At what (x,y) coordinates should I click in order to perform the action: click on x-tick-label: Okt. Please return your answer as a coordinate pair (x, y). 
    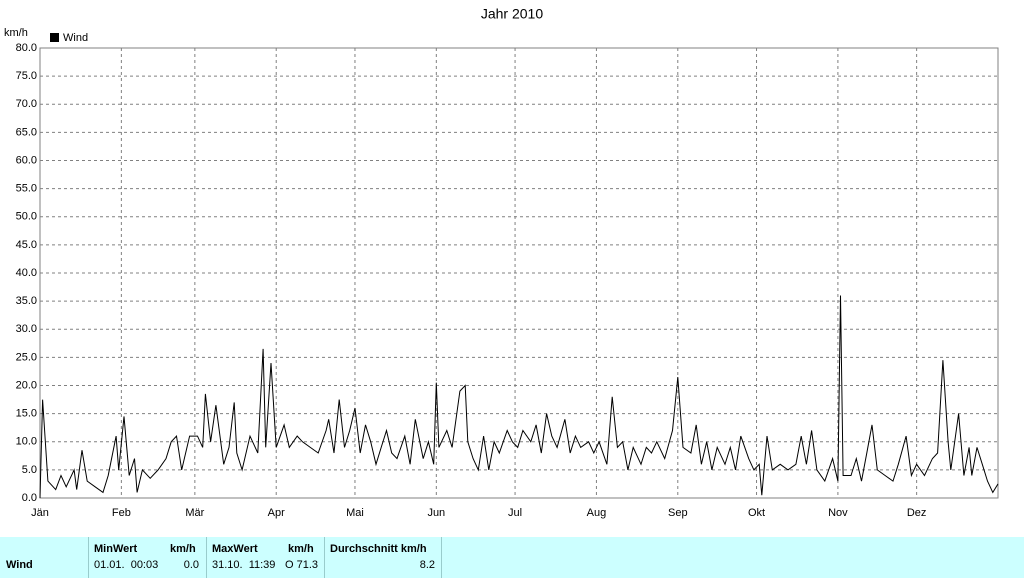
    Looking at the image, I should click on (756, 513).